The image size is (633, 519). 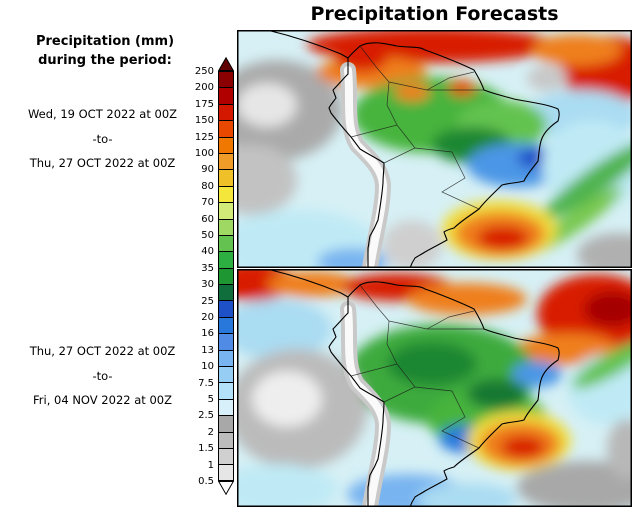 What do you see at coordinates (206, 449) in the screenshot?
I see `colorbar-tick-label: 1.5` at bounding box center [206, 449].